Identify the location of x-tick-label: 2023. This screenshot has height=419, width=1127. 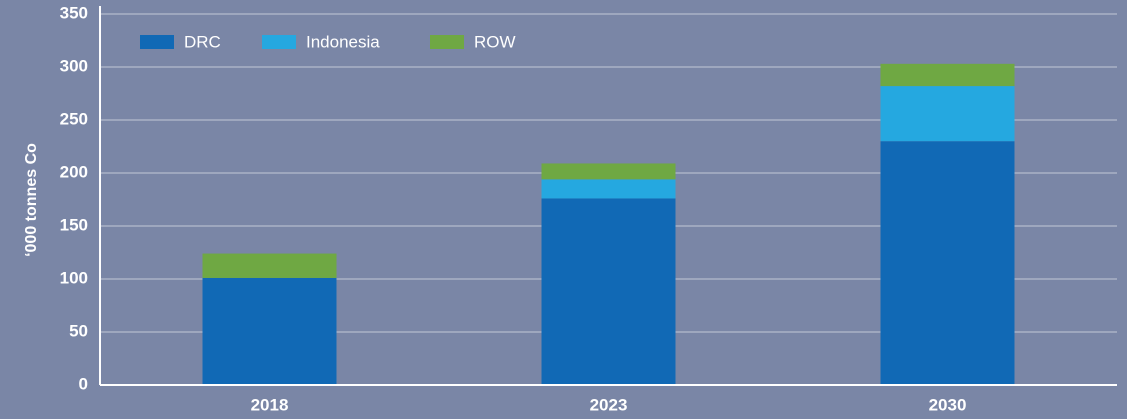
(609, 404).